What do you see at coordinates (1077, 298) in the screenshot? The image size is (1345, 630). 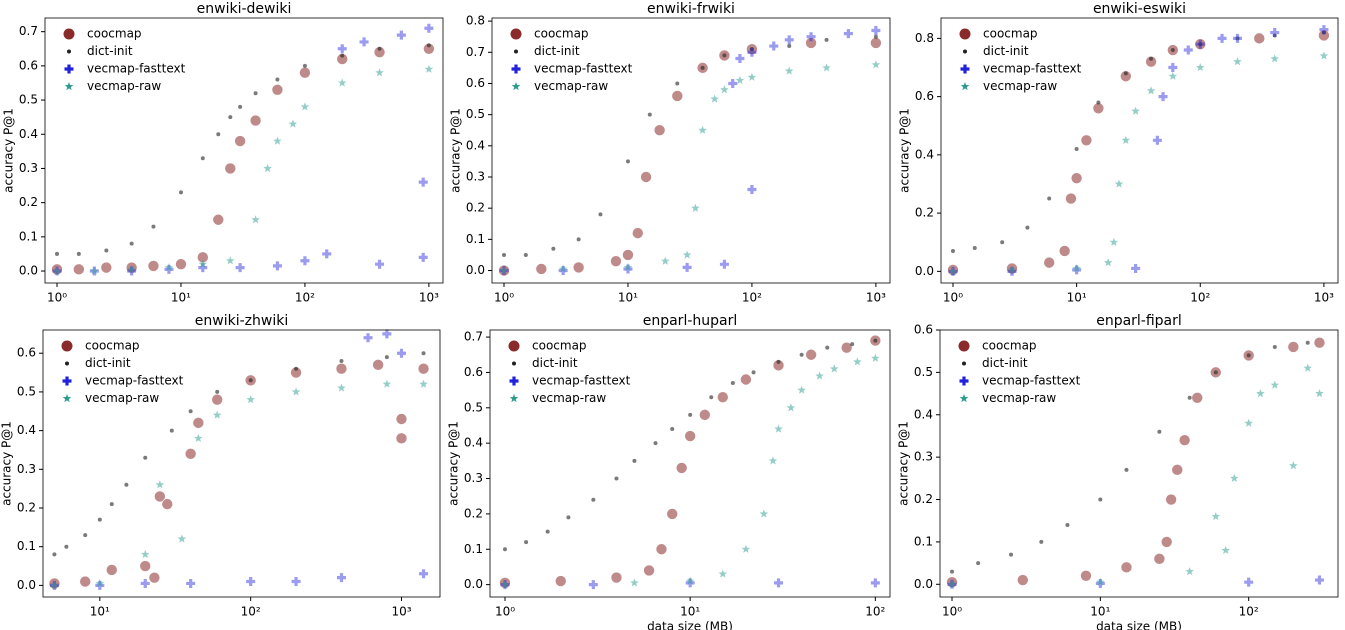 I see `x-tick-label: 10¹` at bounding box center [1077, 298].